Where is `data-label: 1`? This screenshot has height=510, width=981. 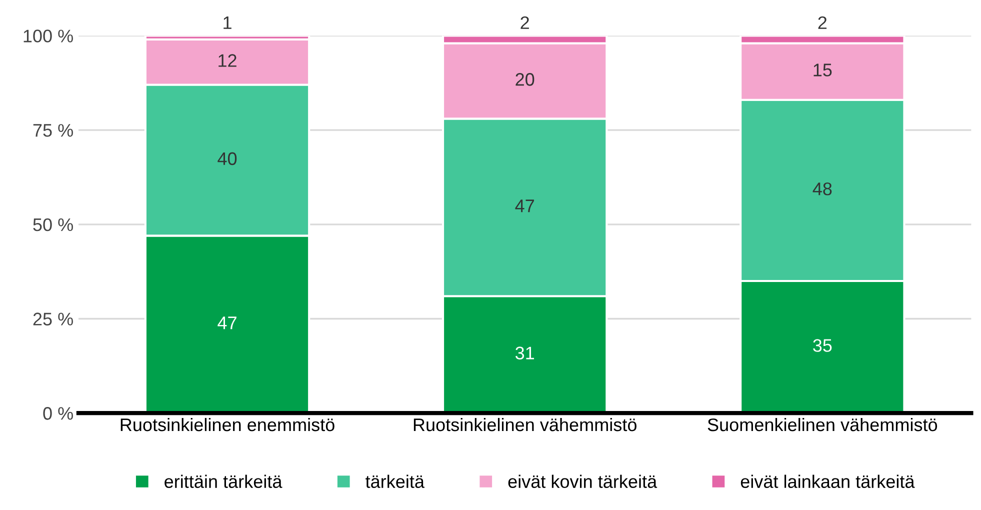 data-label: 1 is located at coordinates (228, 22).